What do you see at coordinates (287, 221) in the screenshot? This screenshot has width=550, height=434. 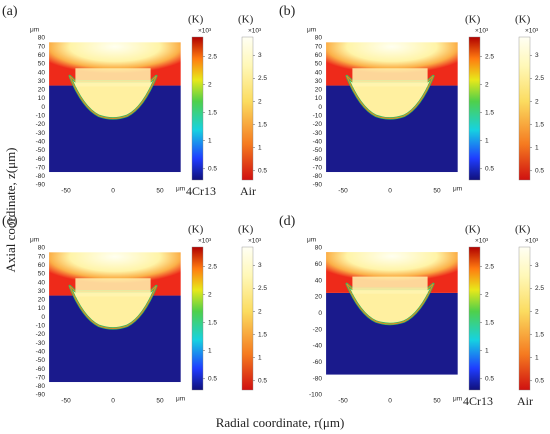 I see `panel-label: (d)` at bounding box center [287, 221].